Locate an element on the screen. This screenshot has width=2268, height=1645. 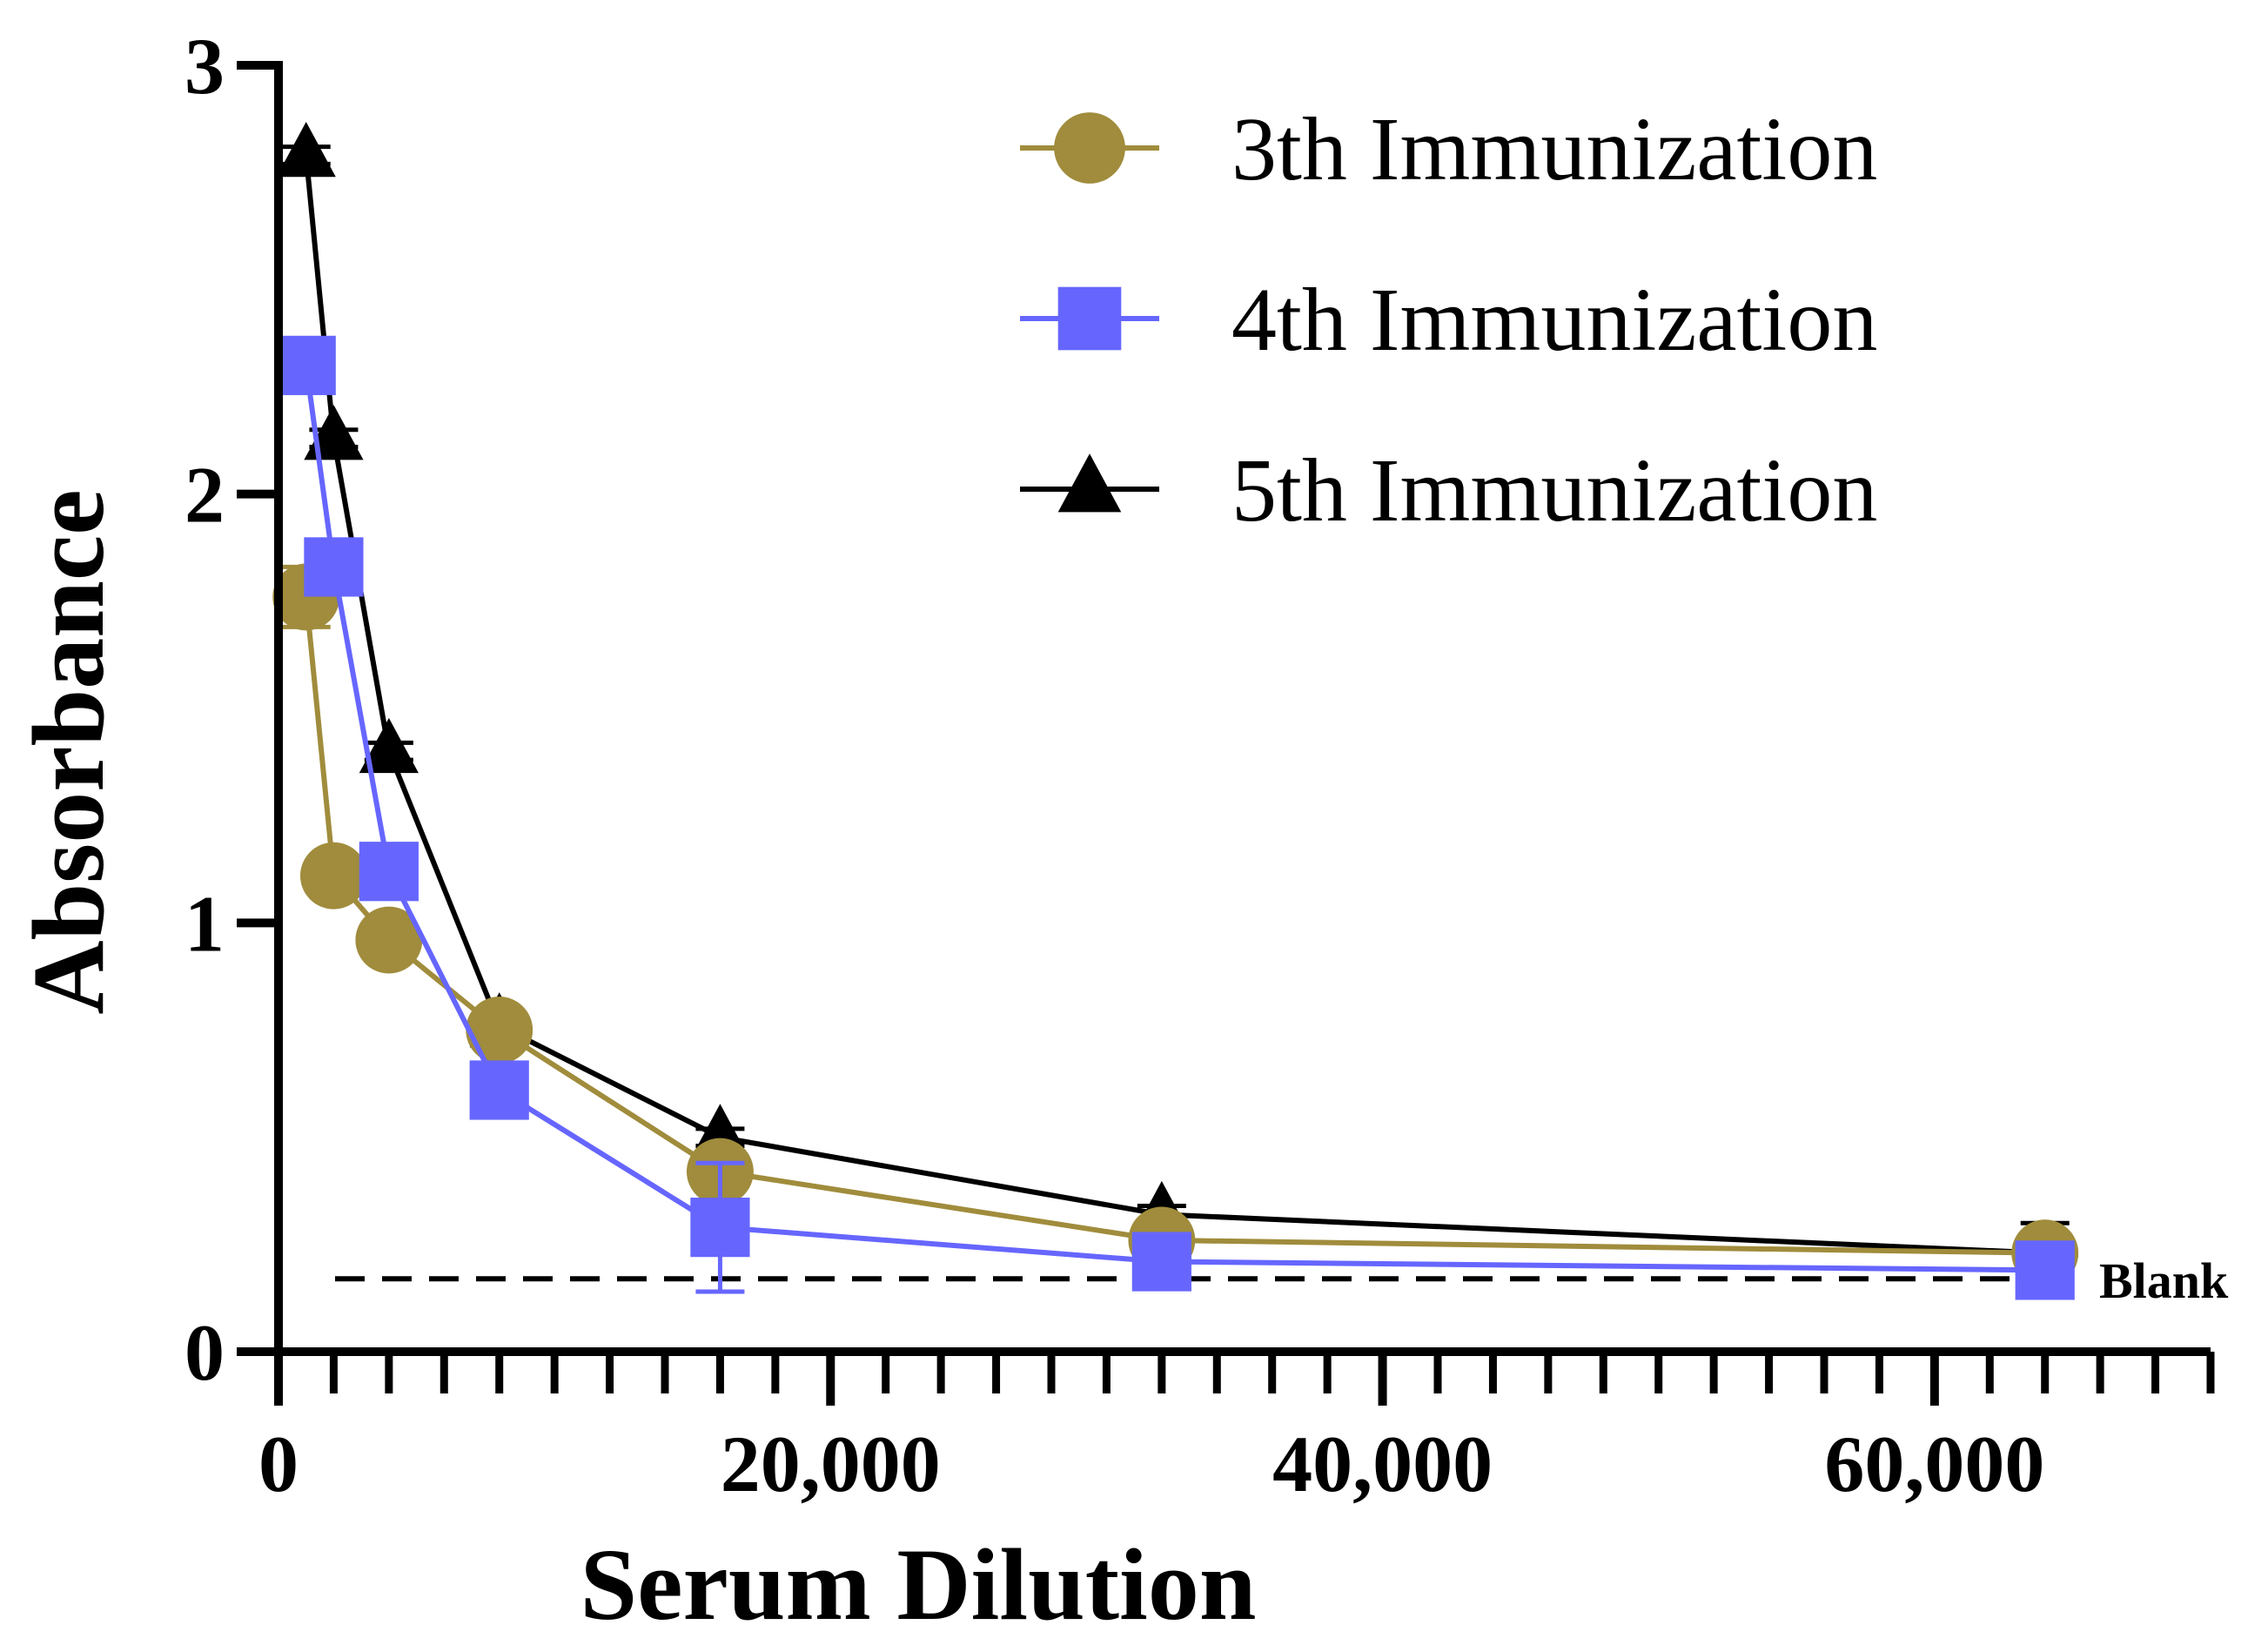
x-axis-ticks: 0 20,000 40,000 60,000 is located at coordinates (1236, 1430).